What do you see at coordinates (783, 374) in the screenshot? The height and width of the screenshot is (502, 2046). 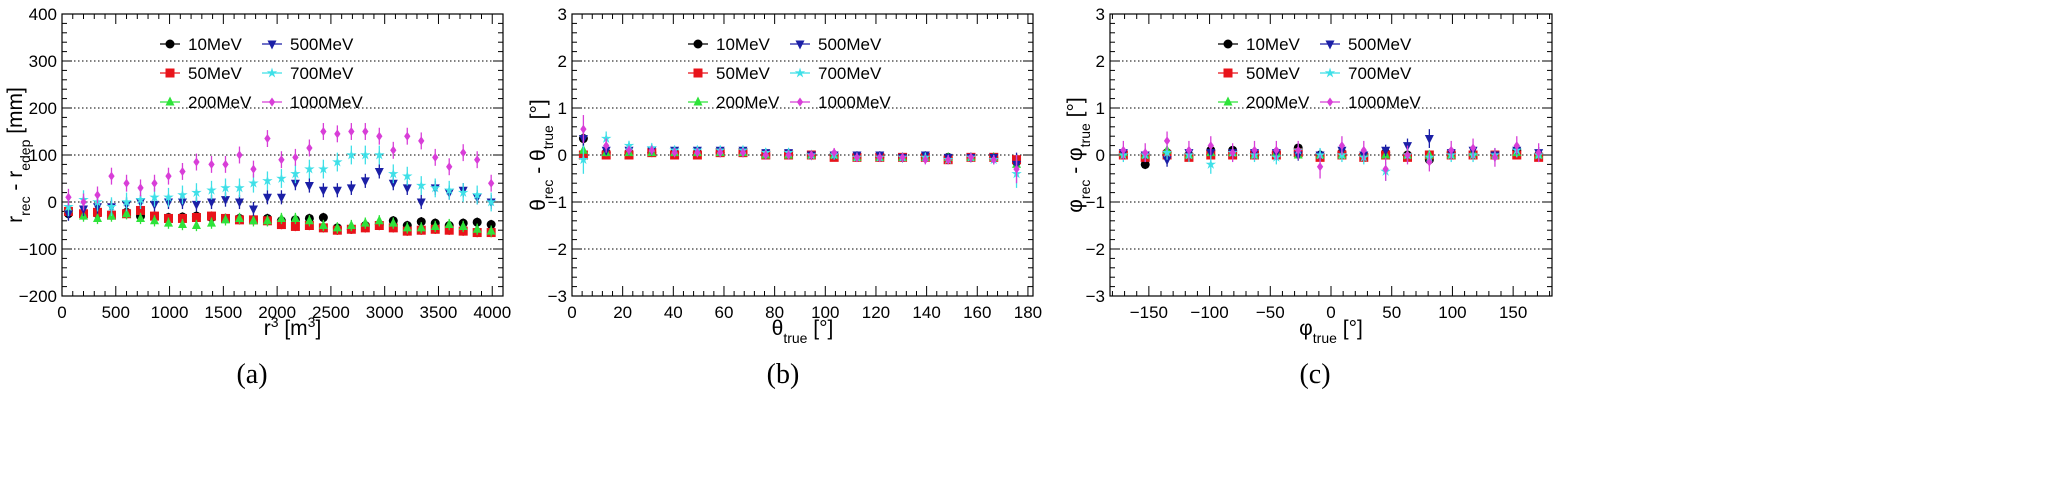 I see `panel-caption: (b)` at bounding box center [783, 374].